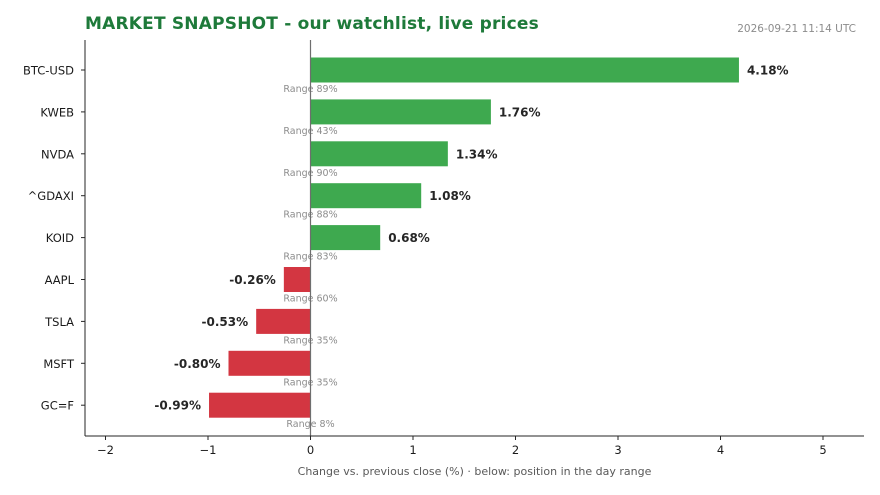 The height and width of the screenshot is (495, 880). What do you see at coordinates (310, 450) in the screenshot?
I see `x-tick-label: 0` at bounding box center [310, 450].